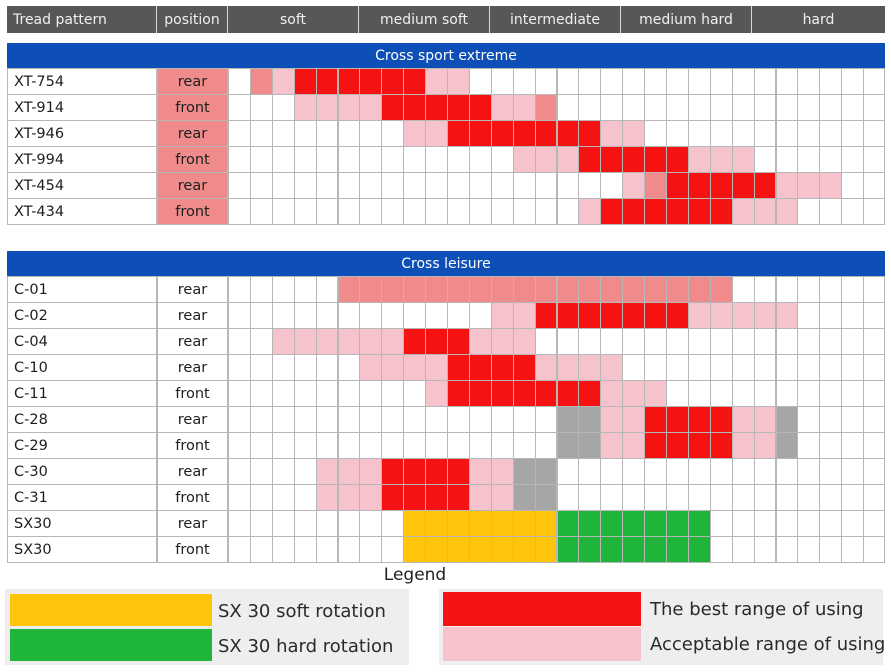 This screenshot has height=672, width=891. What do you see at coordinates (82, 315) in the screenshot?
I see `row-label-tread: C-02` at bounding box center [82, 315].